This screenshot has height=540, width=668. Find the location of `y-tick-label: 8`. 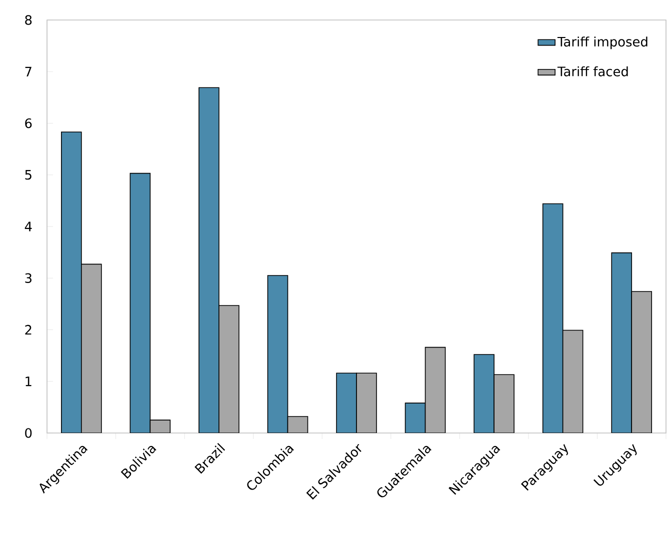

y-tick-label: 8 is located at coordinates (28, 20).